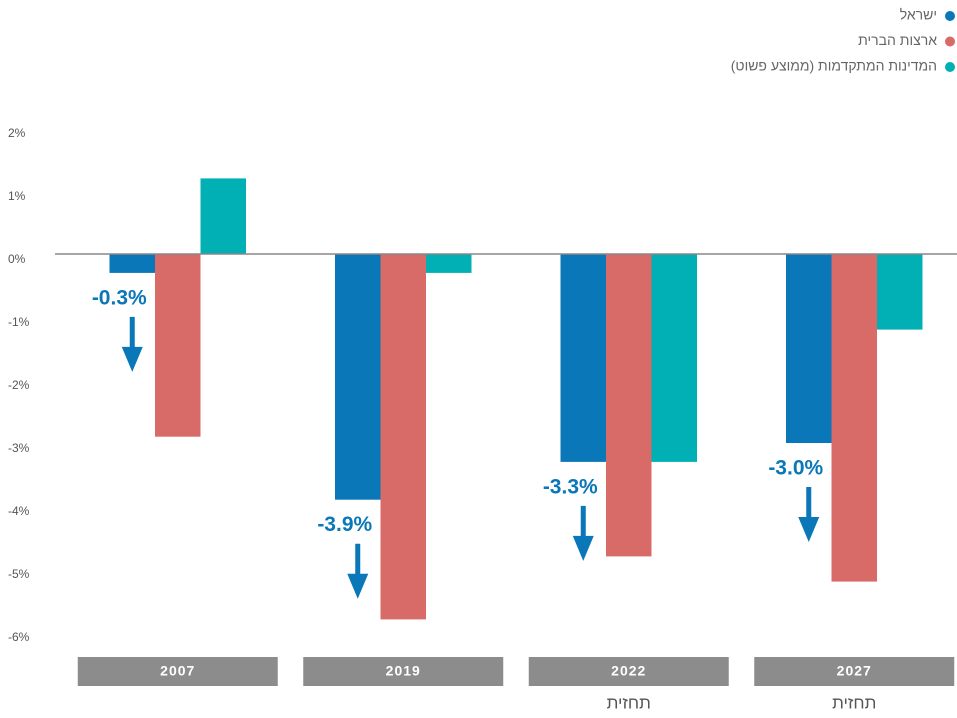 This screenshot has width=957, height=718. What do you see at coordinates (19, 637) in the screenshot?
I see `y-tick-label: -6%` at bounding box center [19, 637].